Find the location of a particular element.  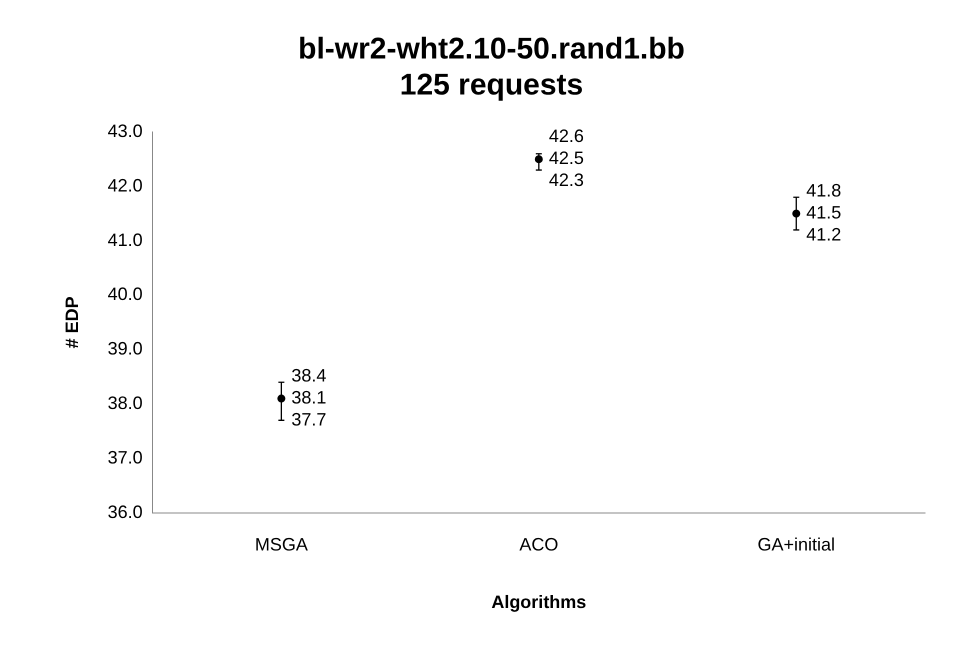

y-tick-label: 37.0 is located at coordinates (125, 457).